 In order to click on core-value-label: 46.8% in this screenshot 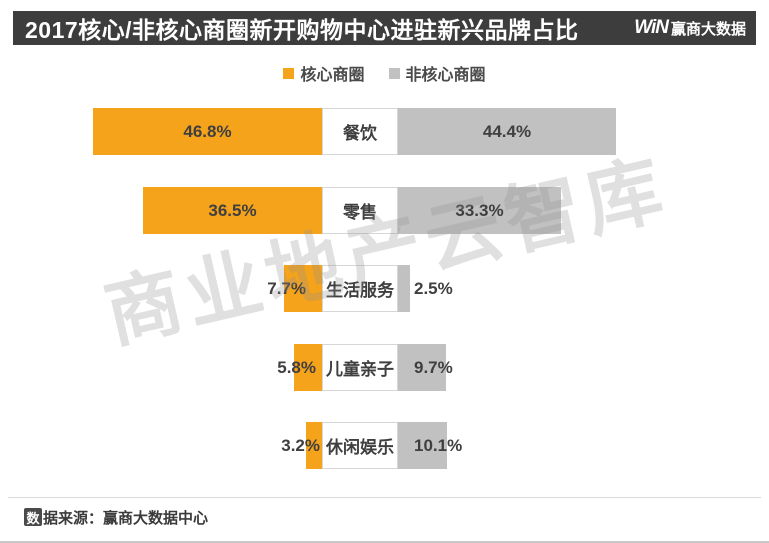, I will do `click(207, 131)`.